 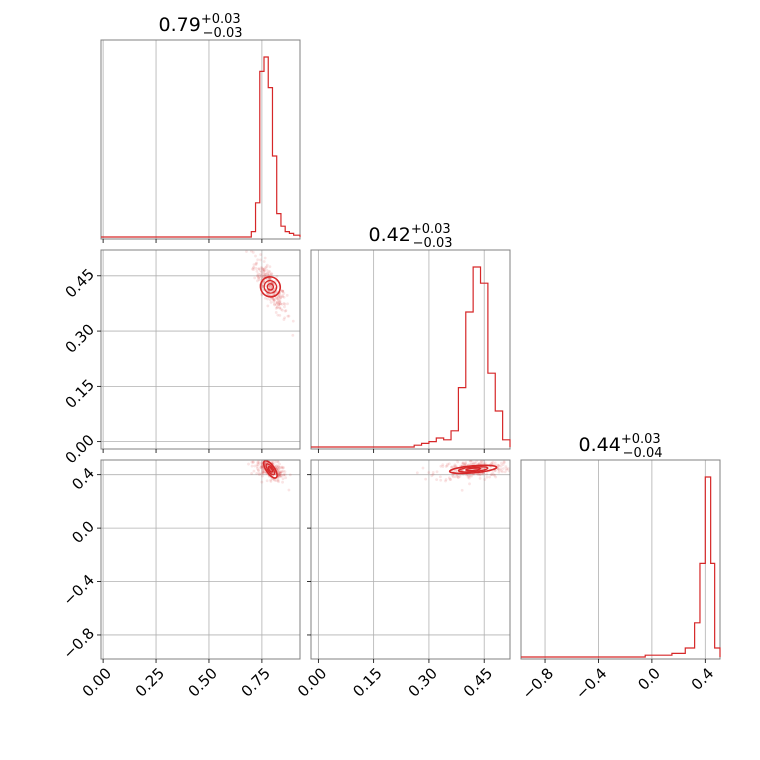 I want to click on x-tick-label: 0.25, so click(x=150, y=682).